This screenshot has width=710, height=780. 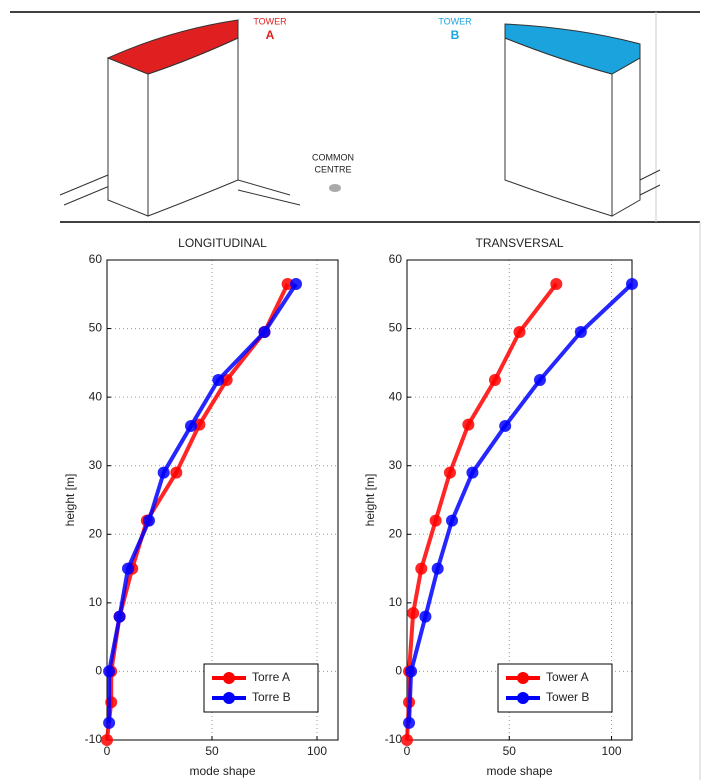 What do you see at coordinates (270, 35) in the screenshot?
I see `tower-letter: A` at bounding box center [270, 35].